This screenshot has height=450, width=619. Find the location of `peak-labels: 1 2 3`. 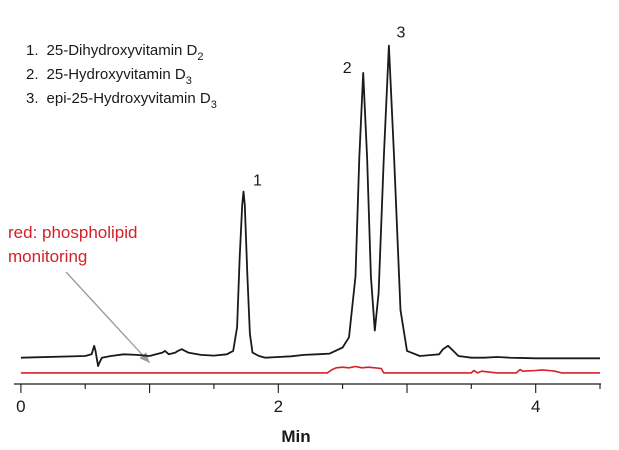

peak-labels: 1 2 3 is located at coordinates (329, 107).